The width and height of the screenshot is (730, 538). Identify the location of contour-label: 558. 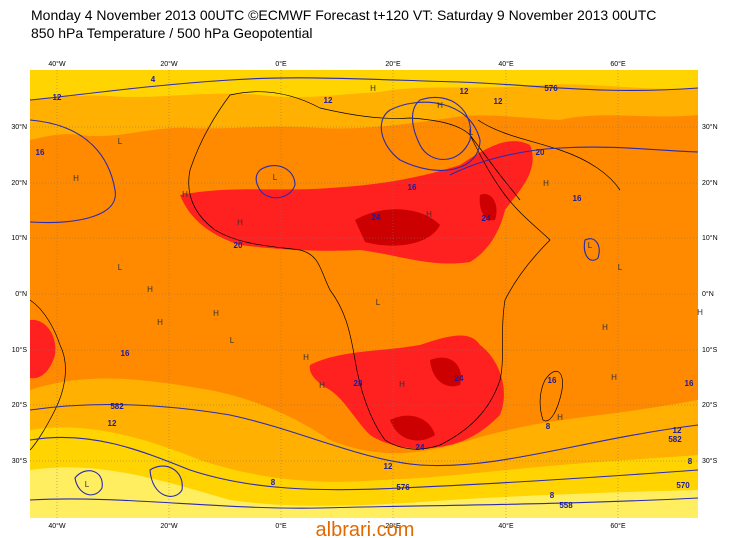
(566, 505).